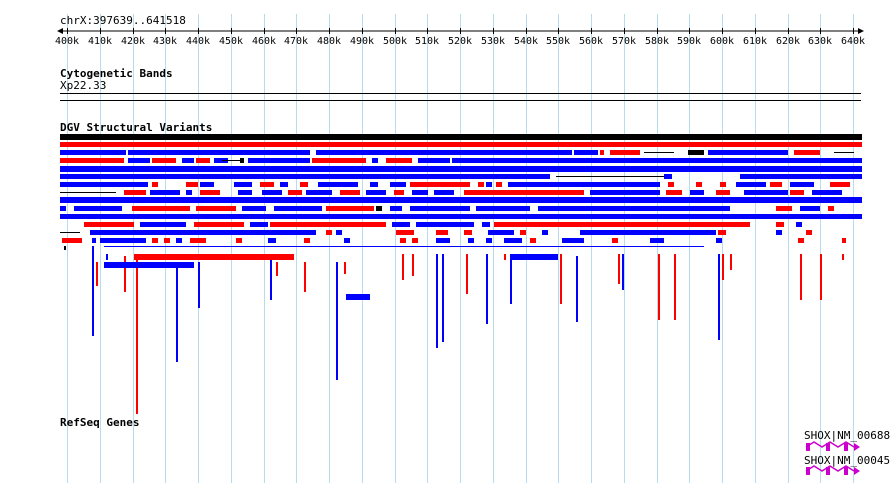 This screenshot has width=890, height=483. Describe the element at coordinates (100, 422) in the screenshot. I see `refseq-track-title: RefSeq Genes` at that location.